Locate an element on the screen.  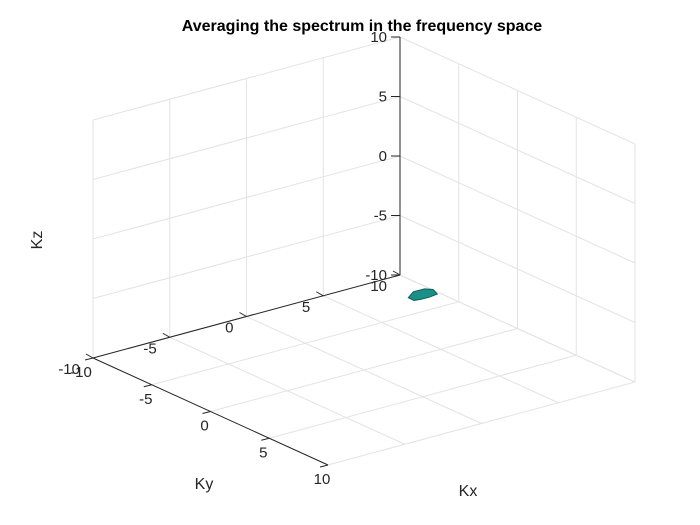
y-tick-label: -10 is located at coordinates (69, 369).